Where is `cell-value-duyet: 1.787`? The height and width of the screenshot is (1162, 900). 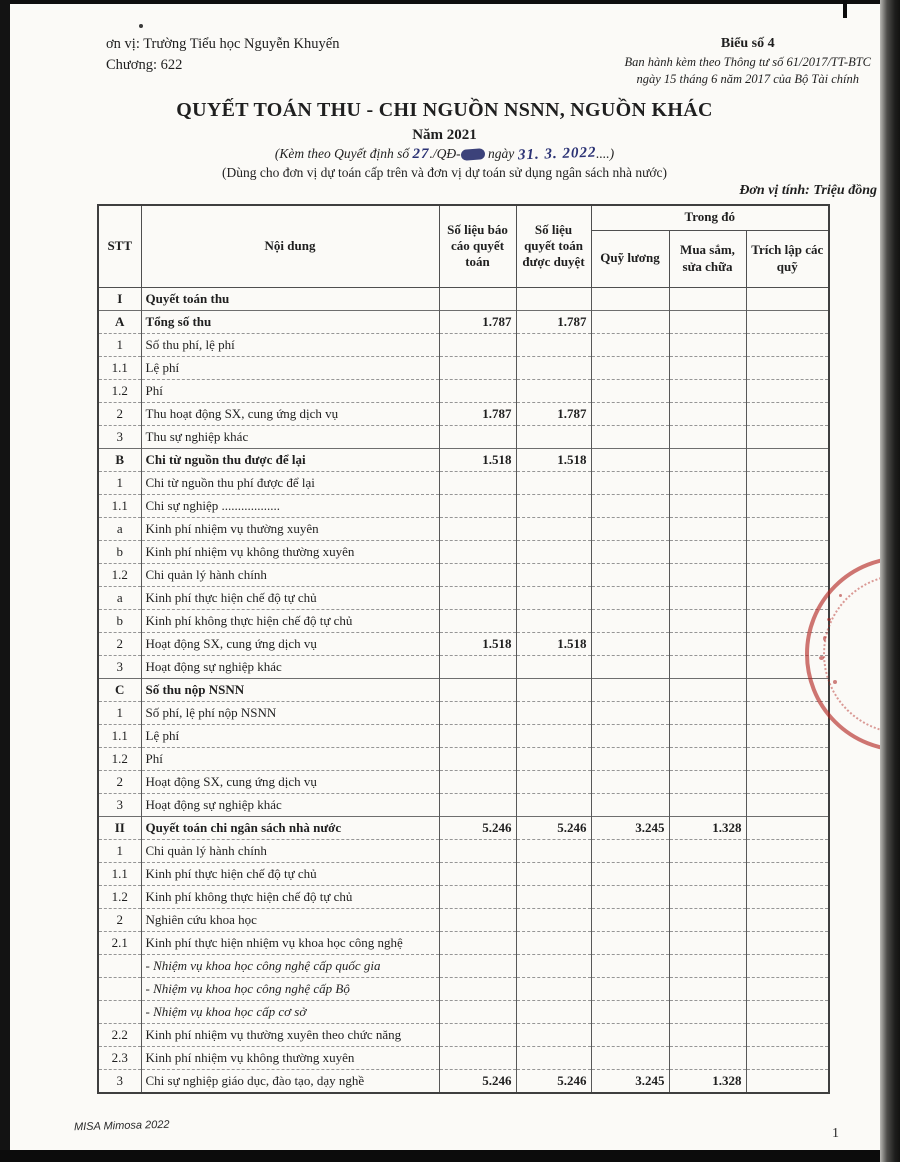 cell-value-duyet: 1.787 is located at coordinates (553, 321).